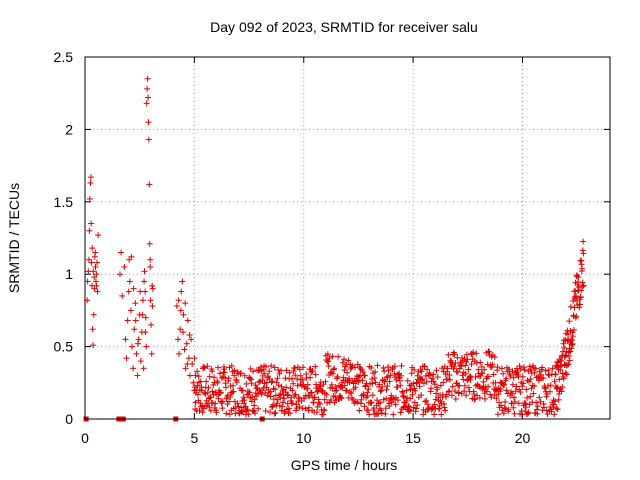 This screenshot has width=640, height=480. I want to click on y-tick-label: 2, so click(69, 129).